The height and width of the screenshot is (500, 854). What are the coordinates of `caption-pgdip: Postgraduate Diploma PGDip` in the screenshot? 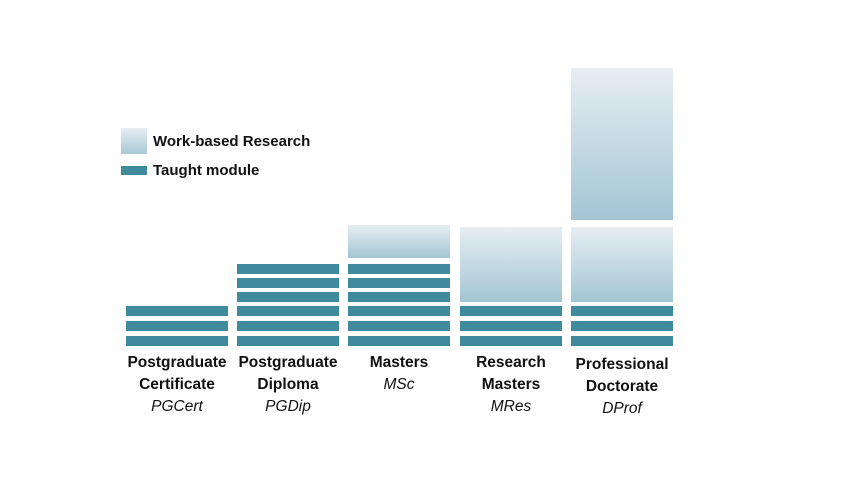 It's located at (288, 385).